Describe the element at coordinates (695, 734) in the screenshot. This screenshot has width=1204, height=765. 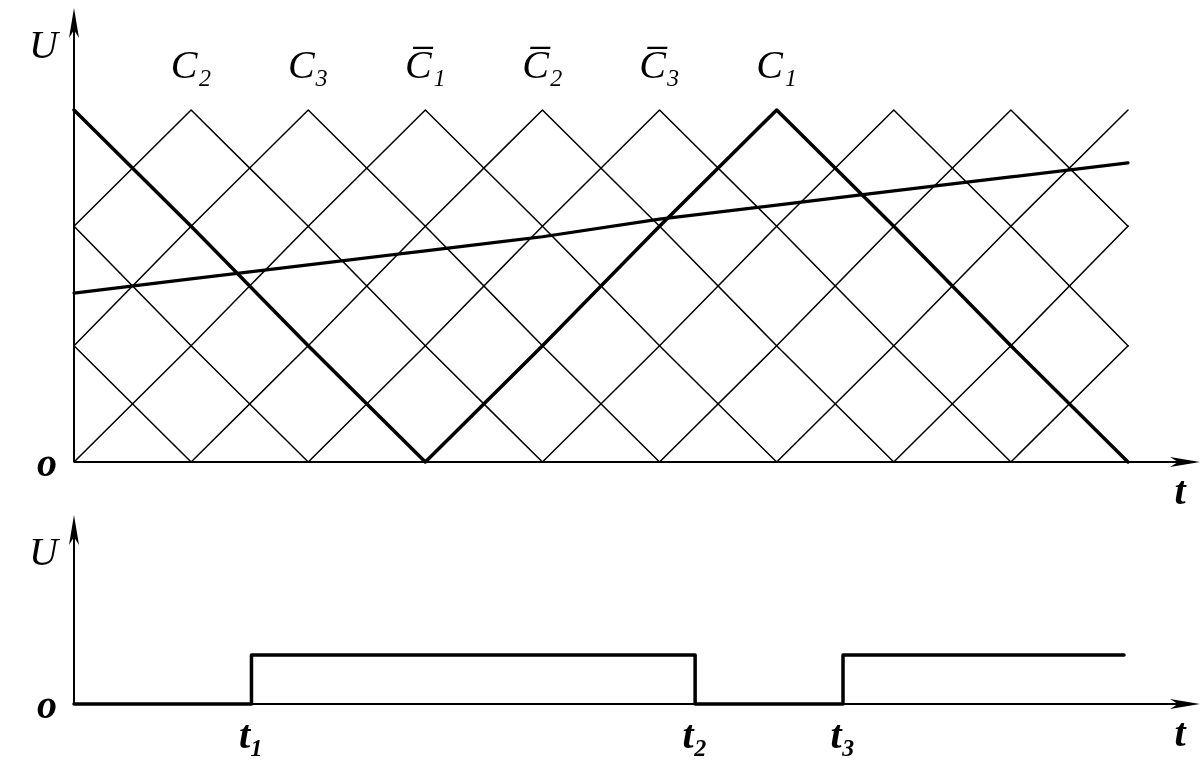
I see `x-tick-label: t₂` at that location.